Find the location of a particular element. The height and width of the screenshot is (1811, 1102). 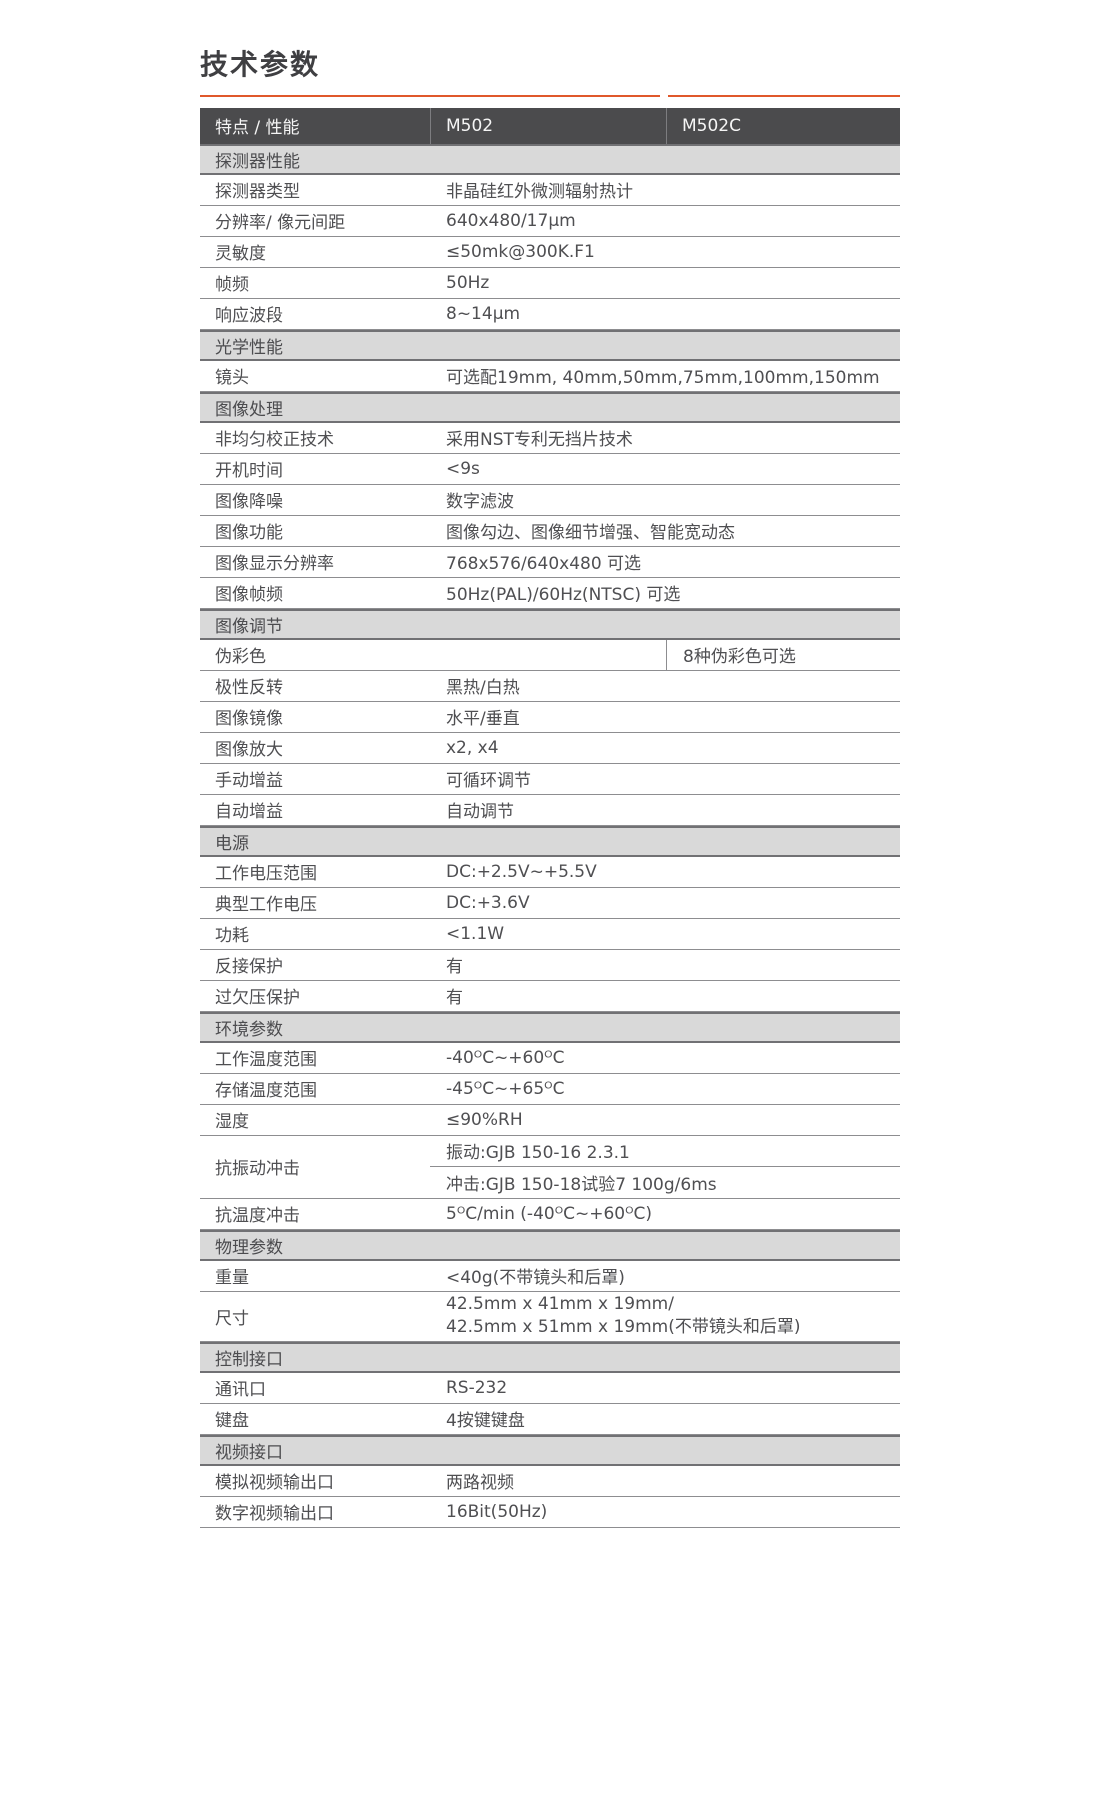

spec-label: 分辨率/ 像元间距 is located at coordinates (280, 223).